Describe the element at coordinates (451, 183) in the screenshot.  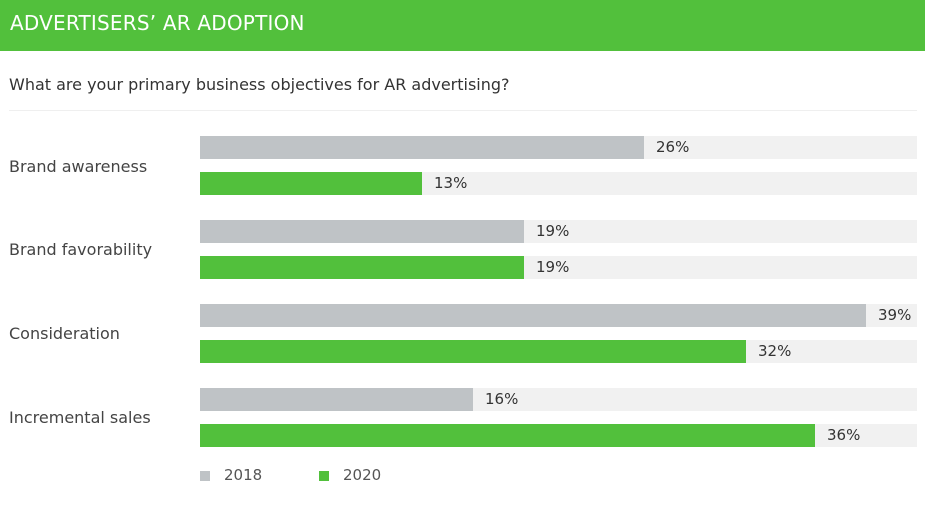
I see `value-label: 13%` at that location.